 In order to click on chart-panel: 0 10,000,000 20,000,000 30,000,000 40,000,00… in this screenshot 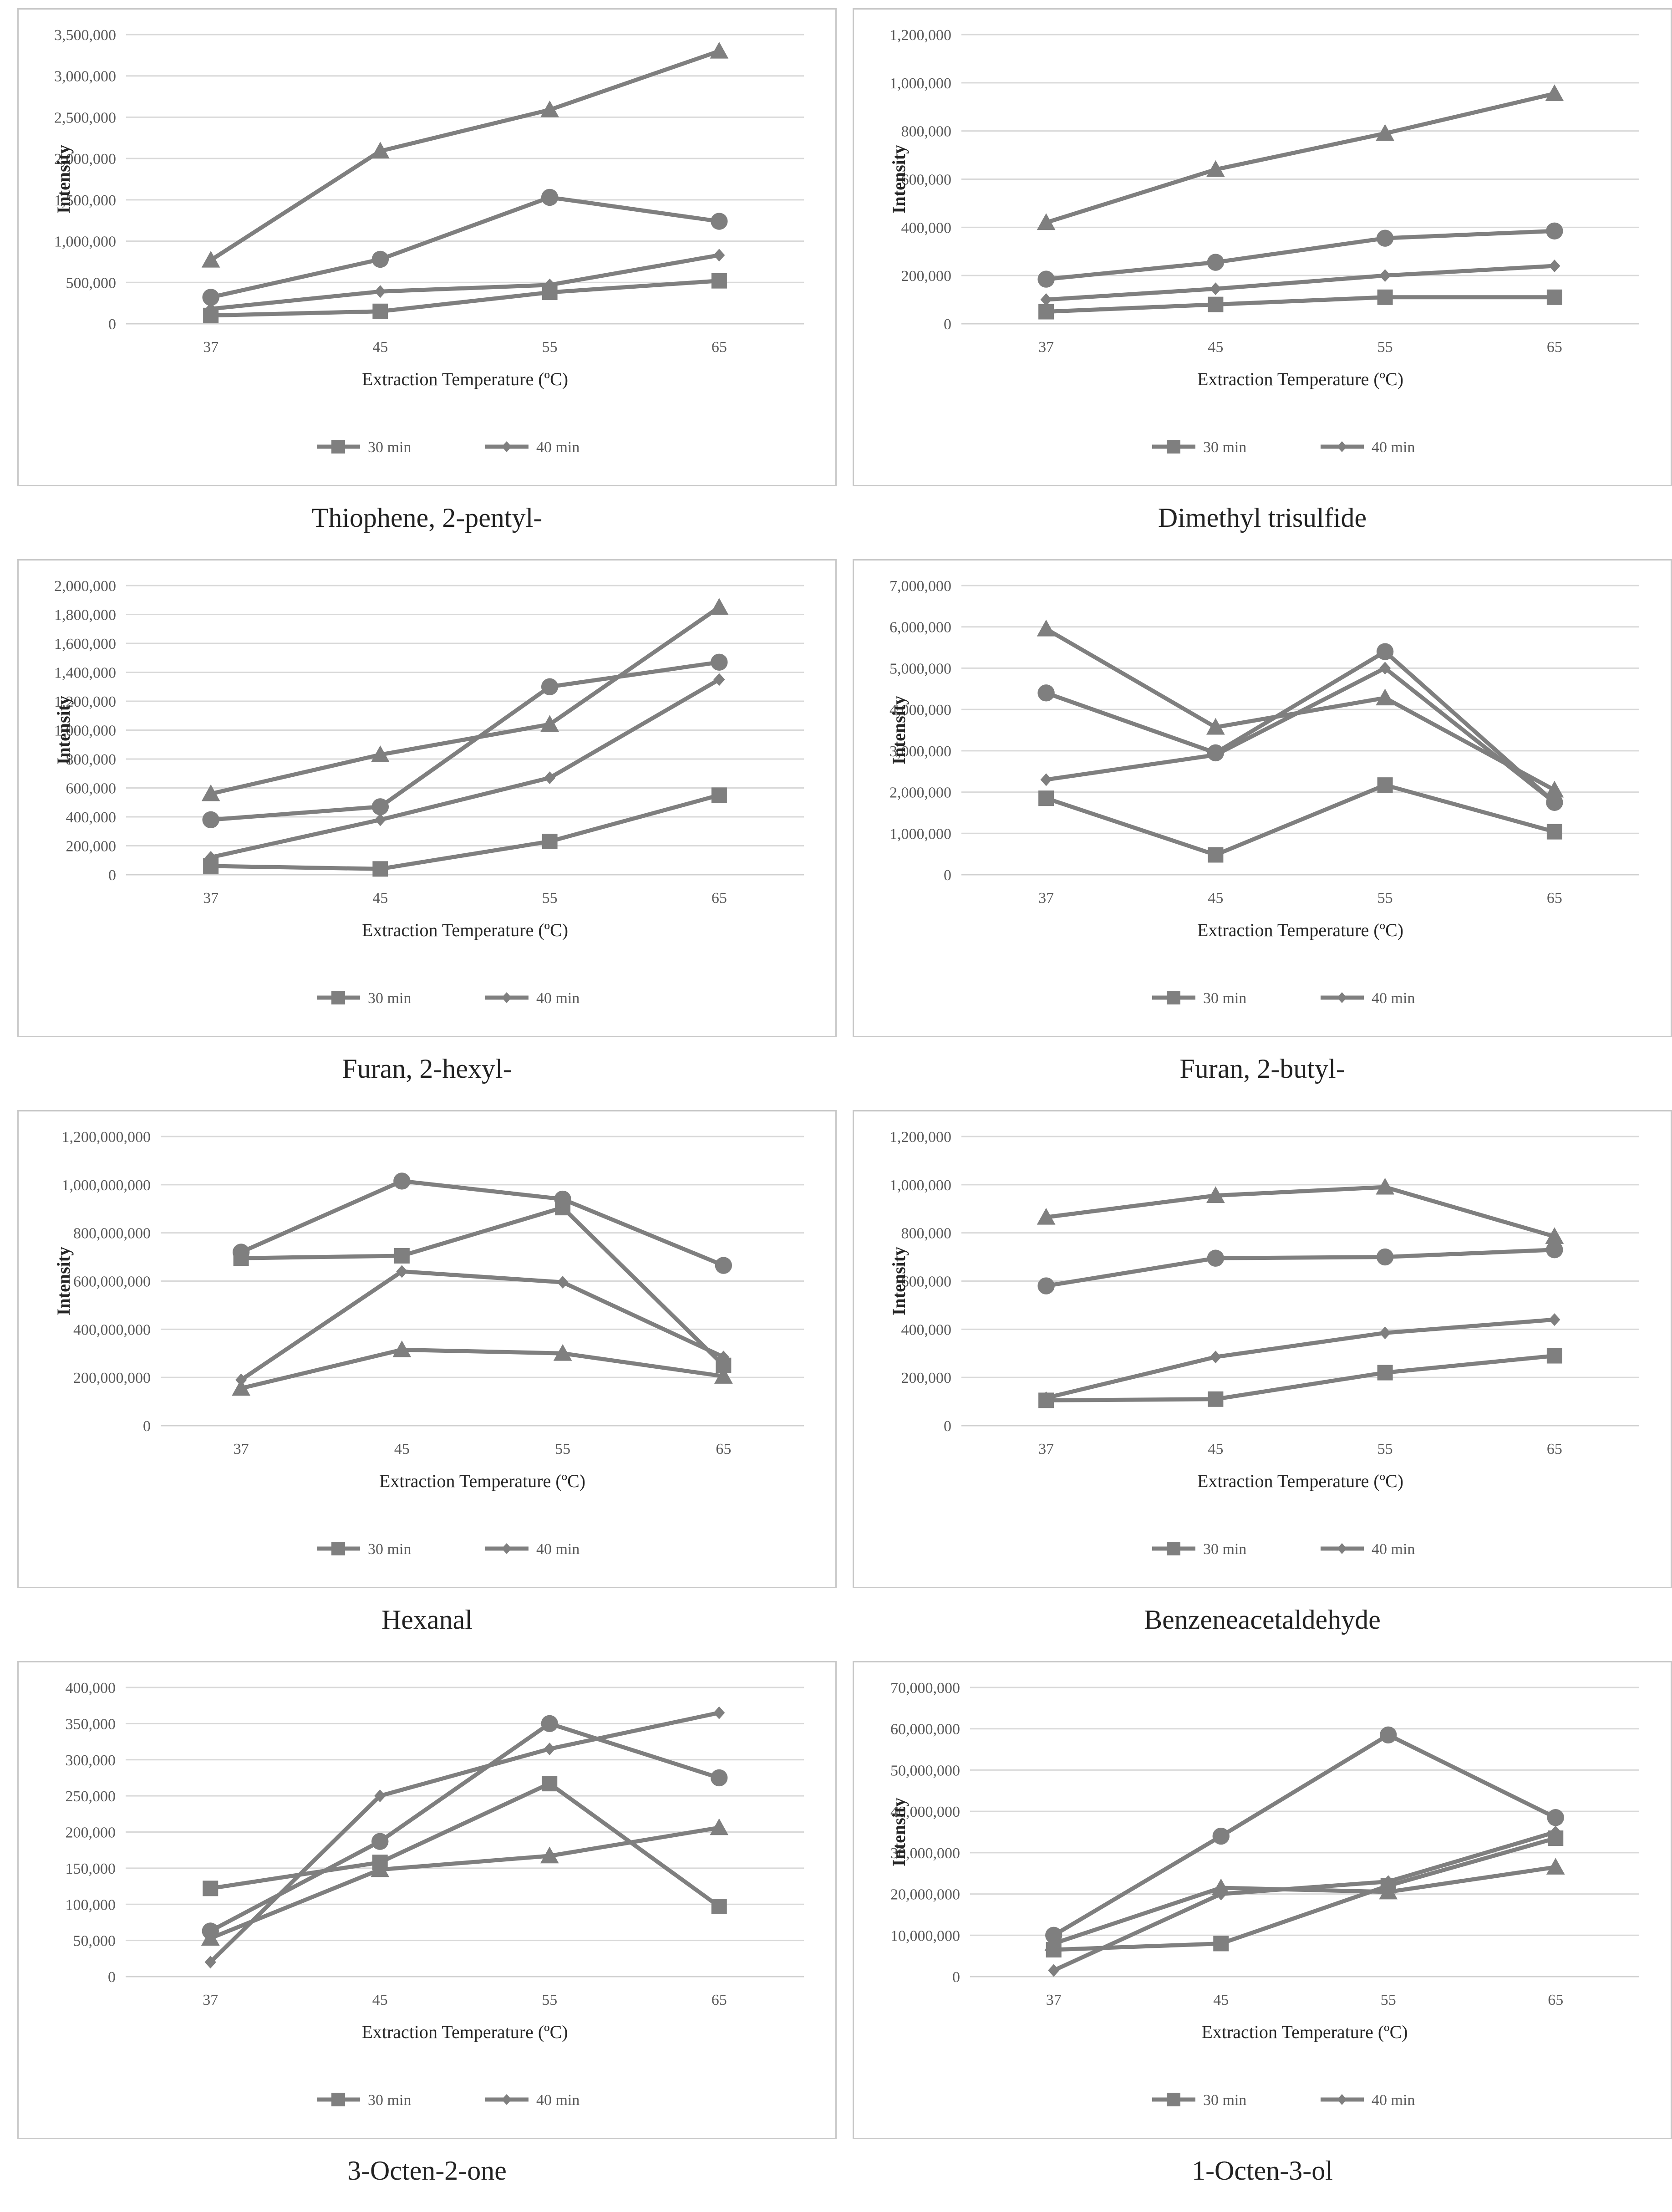, I will do `click(1262, 1937)`.